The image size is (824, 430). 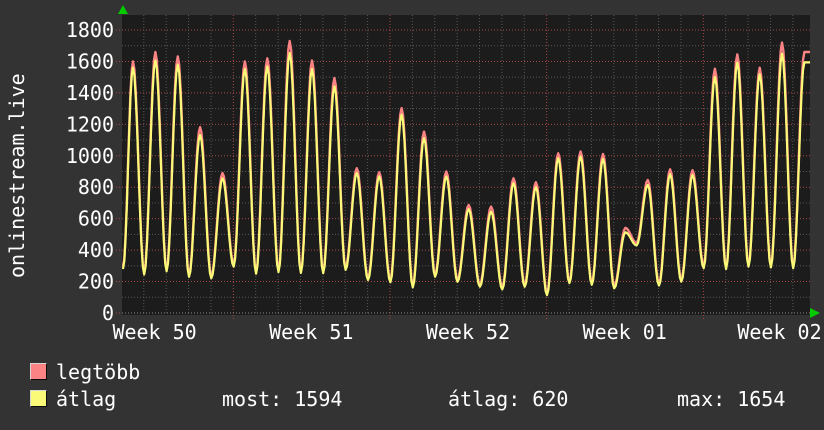 I want to click on legend-label-atlag: átlag, so click(x=86, y=399).